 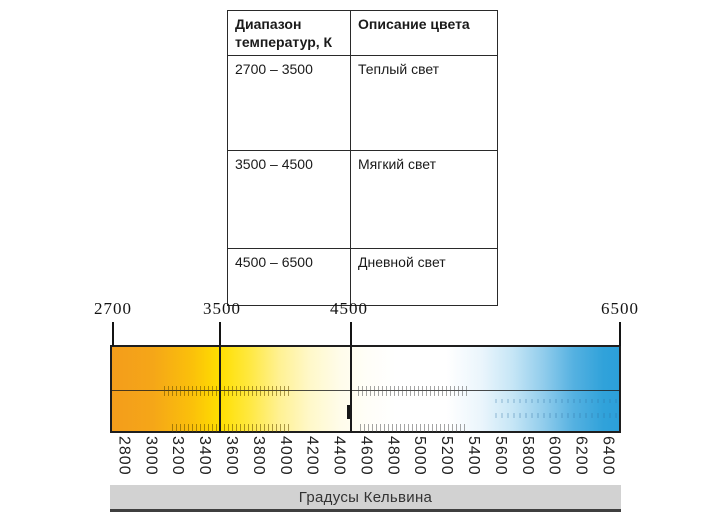 What do you see at coordinates (258, 456) in the screenshot?
I see `kelvin-tick-label: 3800` at bounding box center [258, 456].